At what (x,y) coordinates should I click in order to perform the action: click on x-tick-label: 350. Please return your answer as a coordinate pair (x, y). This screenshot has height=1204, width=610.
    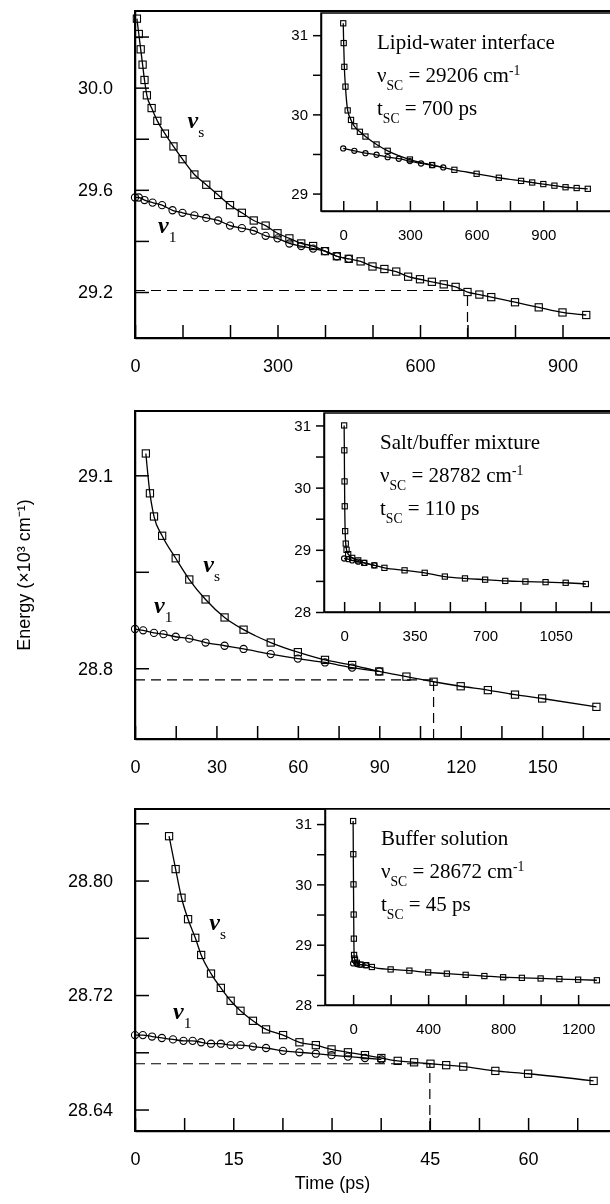
    Looking at the image, I should click on (415, 635).